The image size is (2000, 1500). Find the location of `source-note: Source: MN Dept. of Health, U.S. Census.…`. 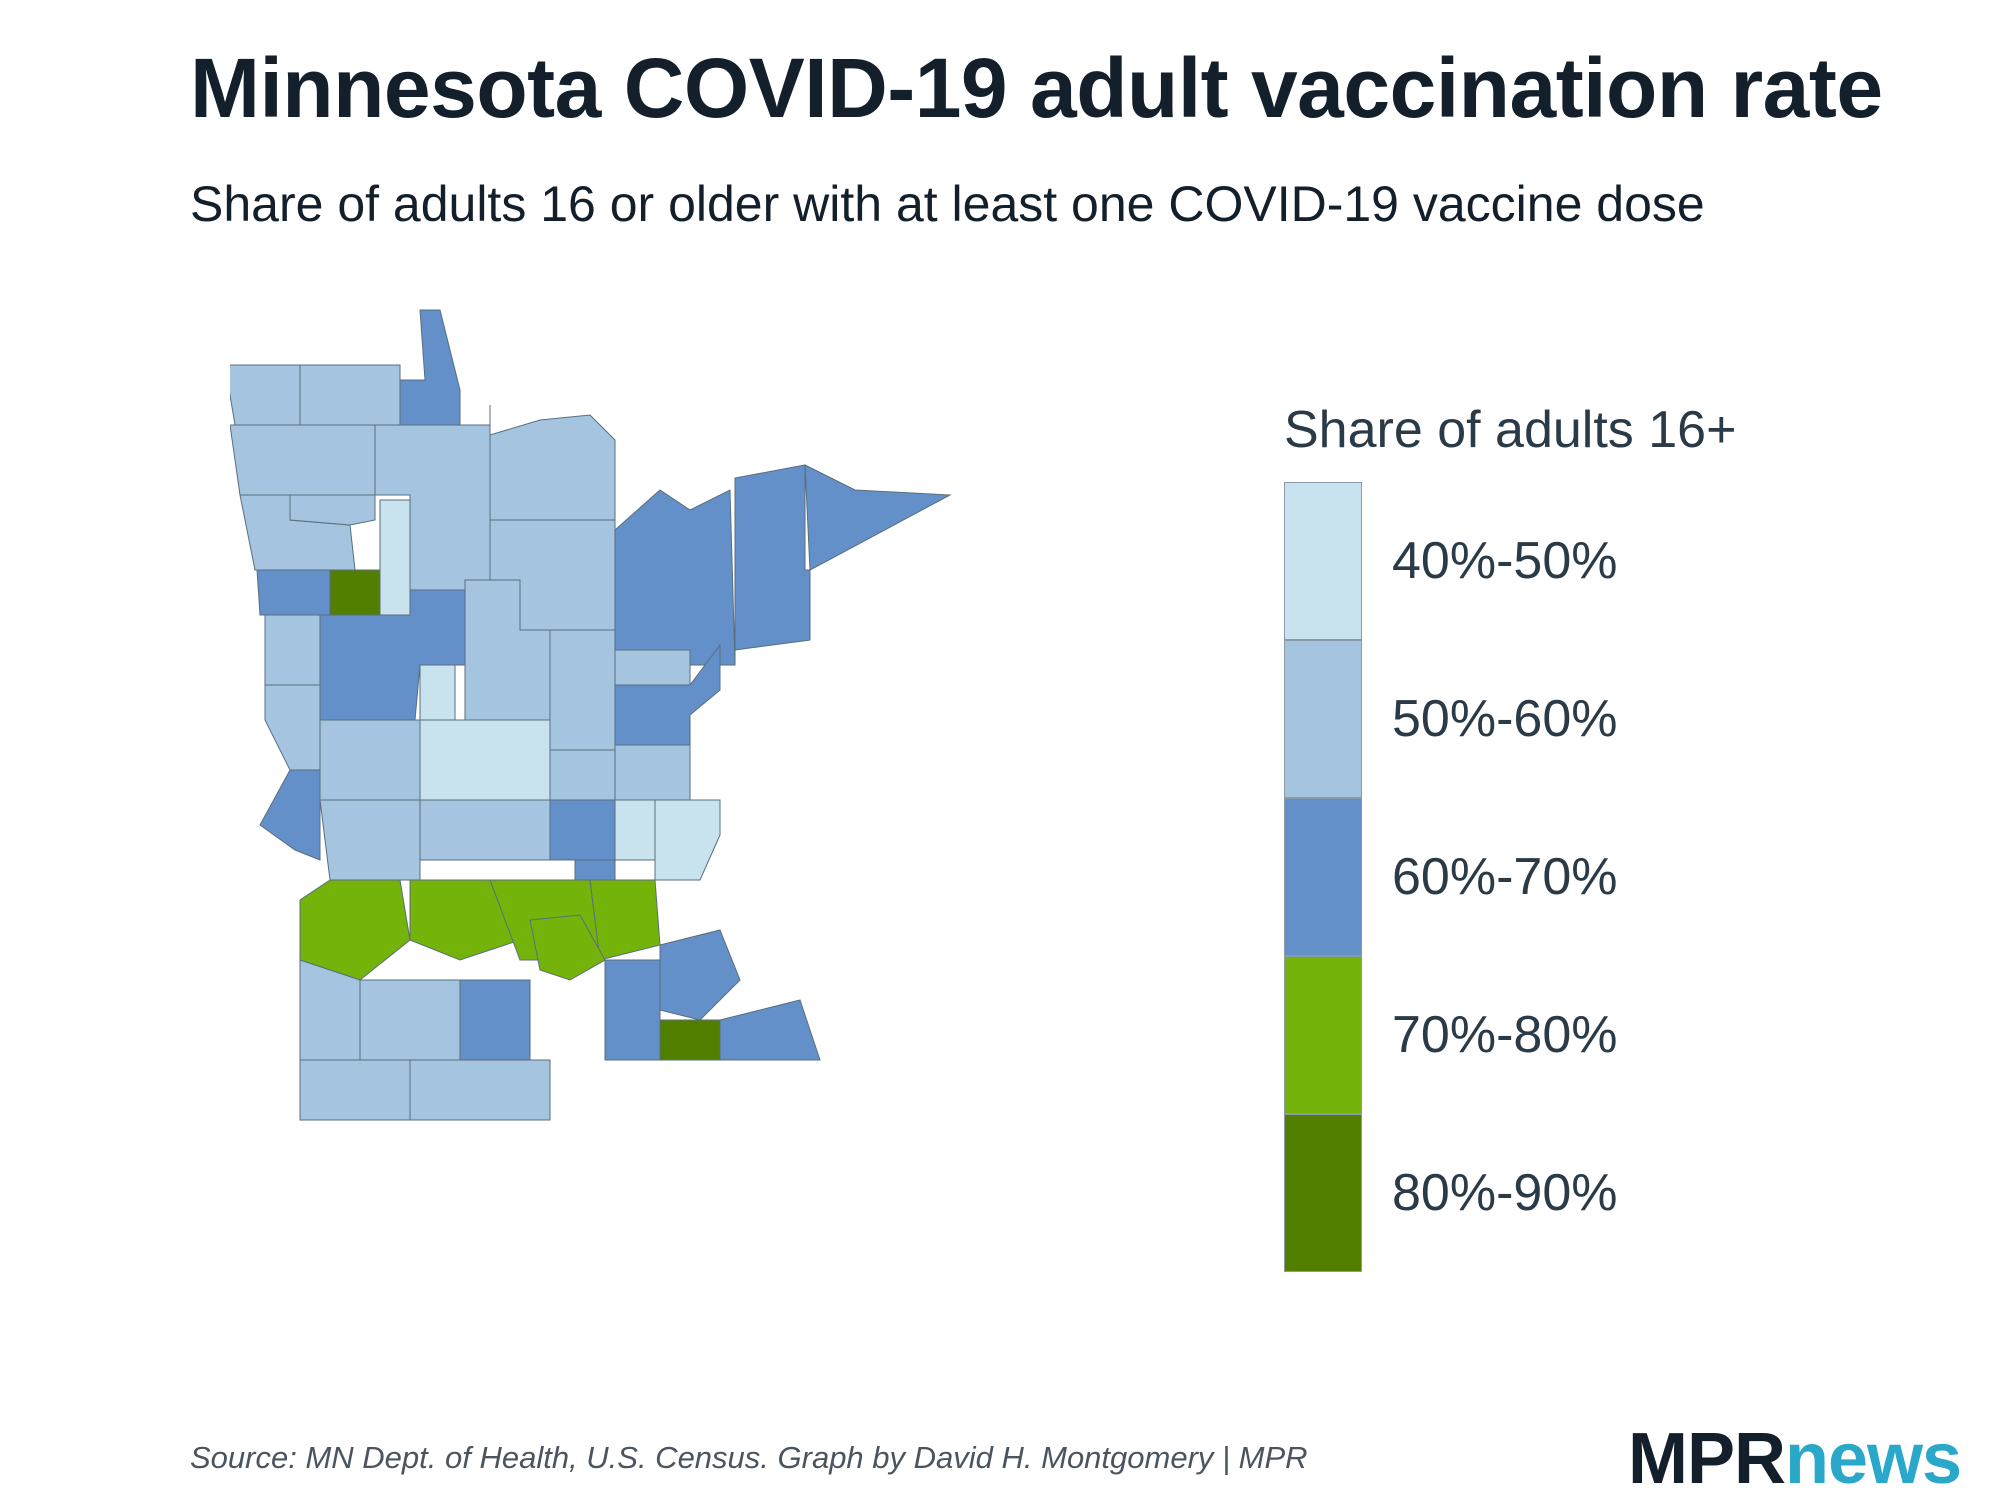

source-note: Source: MN Dept. of Health, U.S. Census.… is located at coordinates (749, 1457).